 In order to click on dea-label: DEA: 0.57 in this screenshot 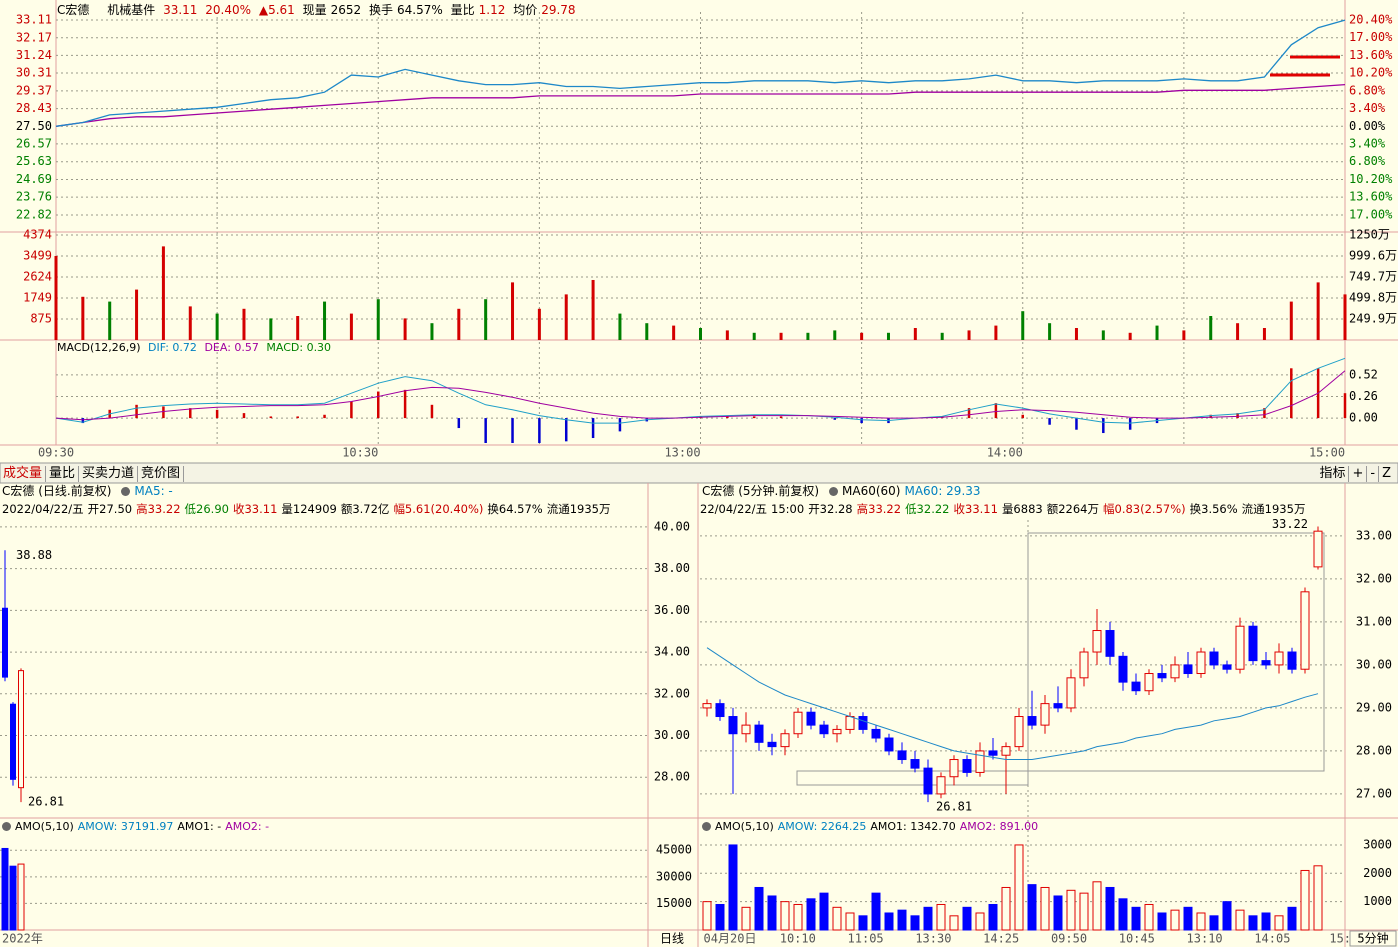, I will do `click(231, 347)`.